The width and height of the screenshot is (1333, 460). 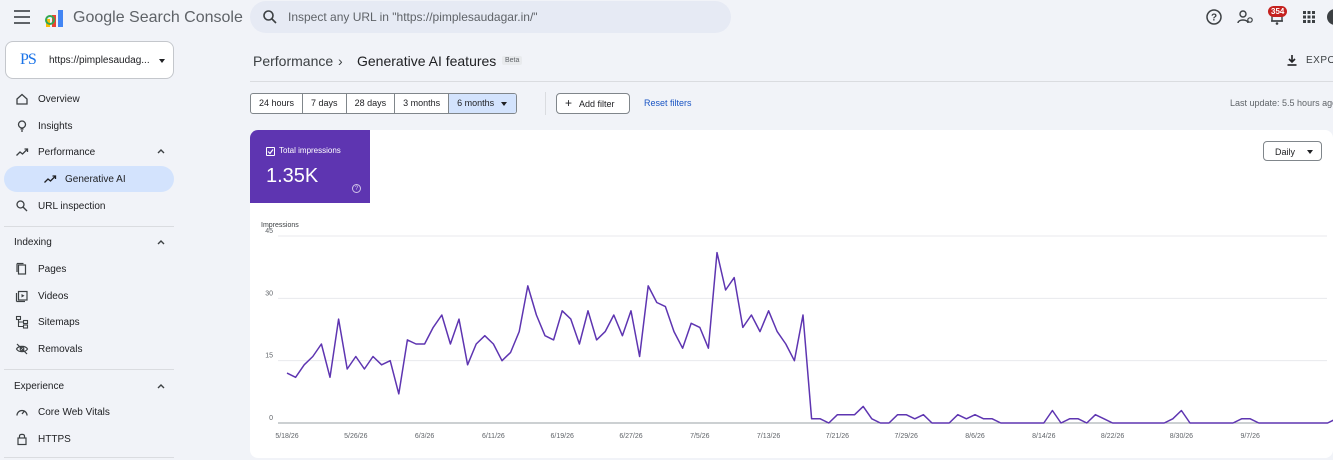 I want to click on sidebar-item-core-web-vitals: Core Web Vitals, so click(x=89, y=412).